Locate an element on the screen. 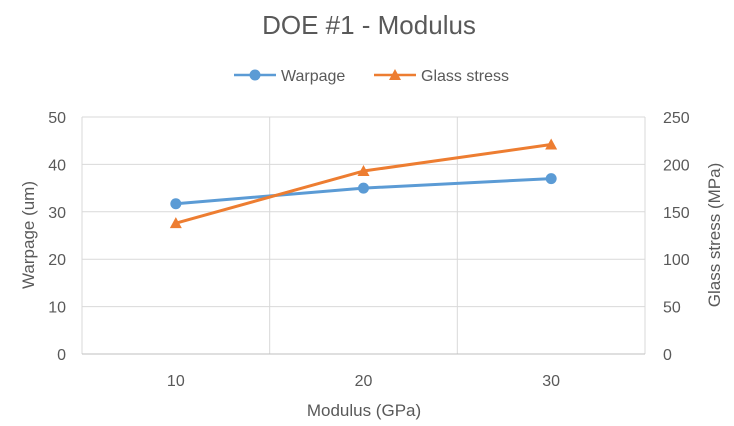 This screenshot has width=734, height=426. y2-axis-title: Glass stress (MPa) is located at coordinates (714, 235).